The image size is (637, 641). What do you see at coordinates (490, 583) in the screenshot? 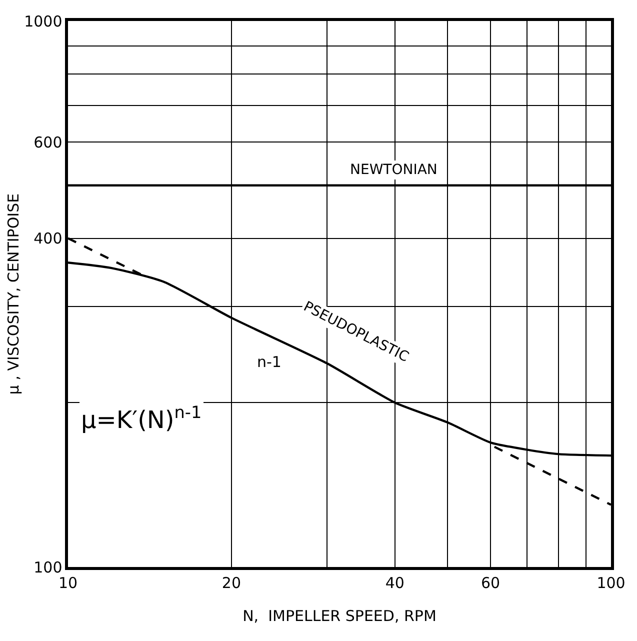
I see `x-tick-label: 60` at bounding box center [490, 583].